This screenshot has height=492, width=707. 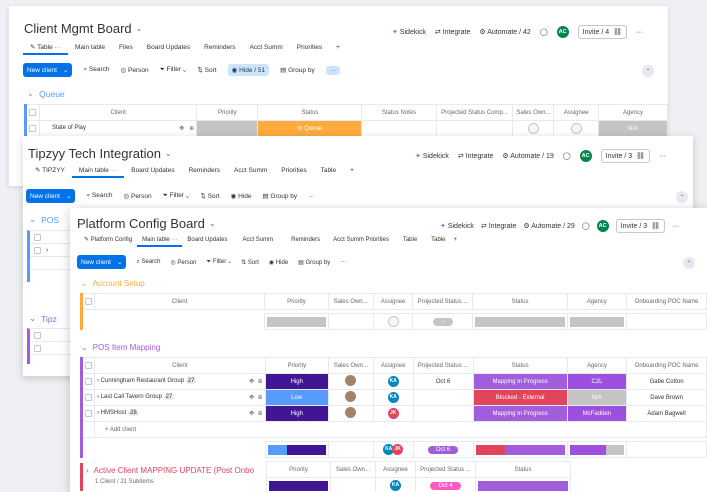 I want to click on projected-cell, so click(x=474, y=128).